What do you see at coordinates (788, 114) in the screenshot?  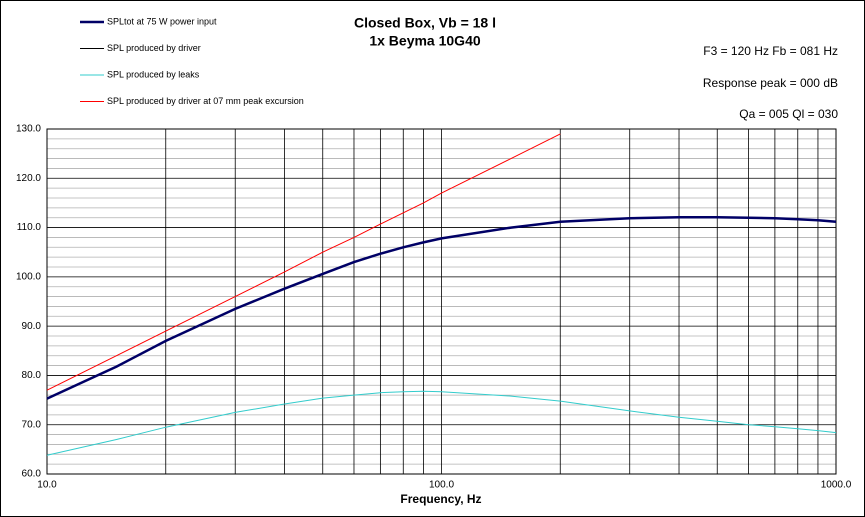 I see `annotation: Qa = 005 Ql = 030` at bounding box center [788, 114].